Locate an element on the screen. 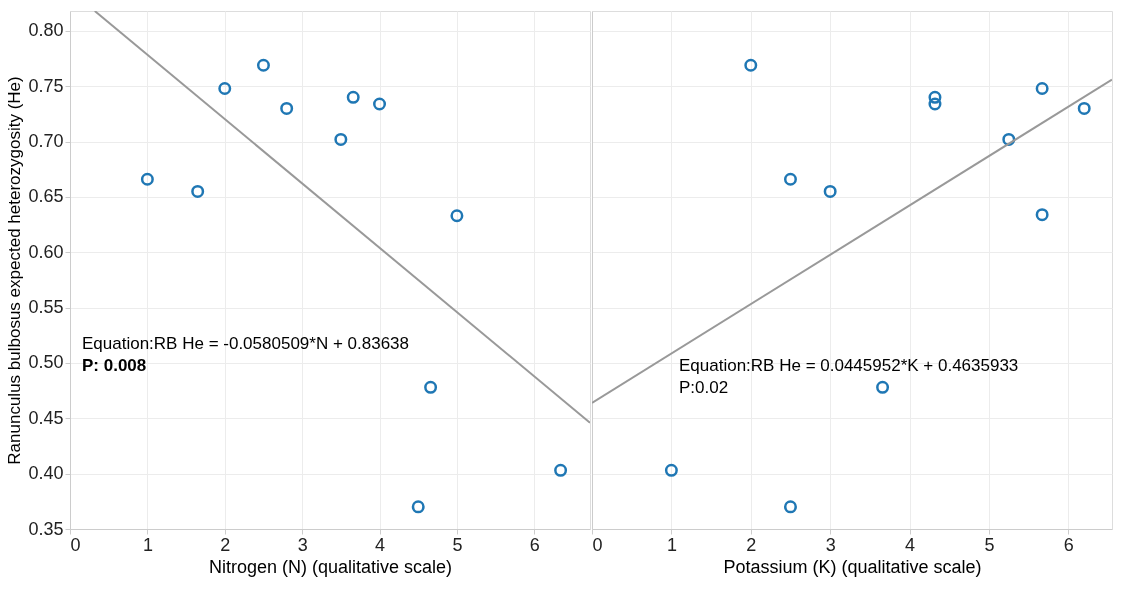 The width and height of the screenshot is (1136, 597). x-axis-title: Potassium (K) (qualitative scale) is located at coordinates (852, 566).